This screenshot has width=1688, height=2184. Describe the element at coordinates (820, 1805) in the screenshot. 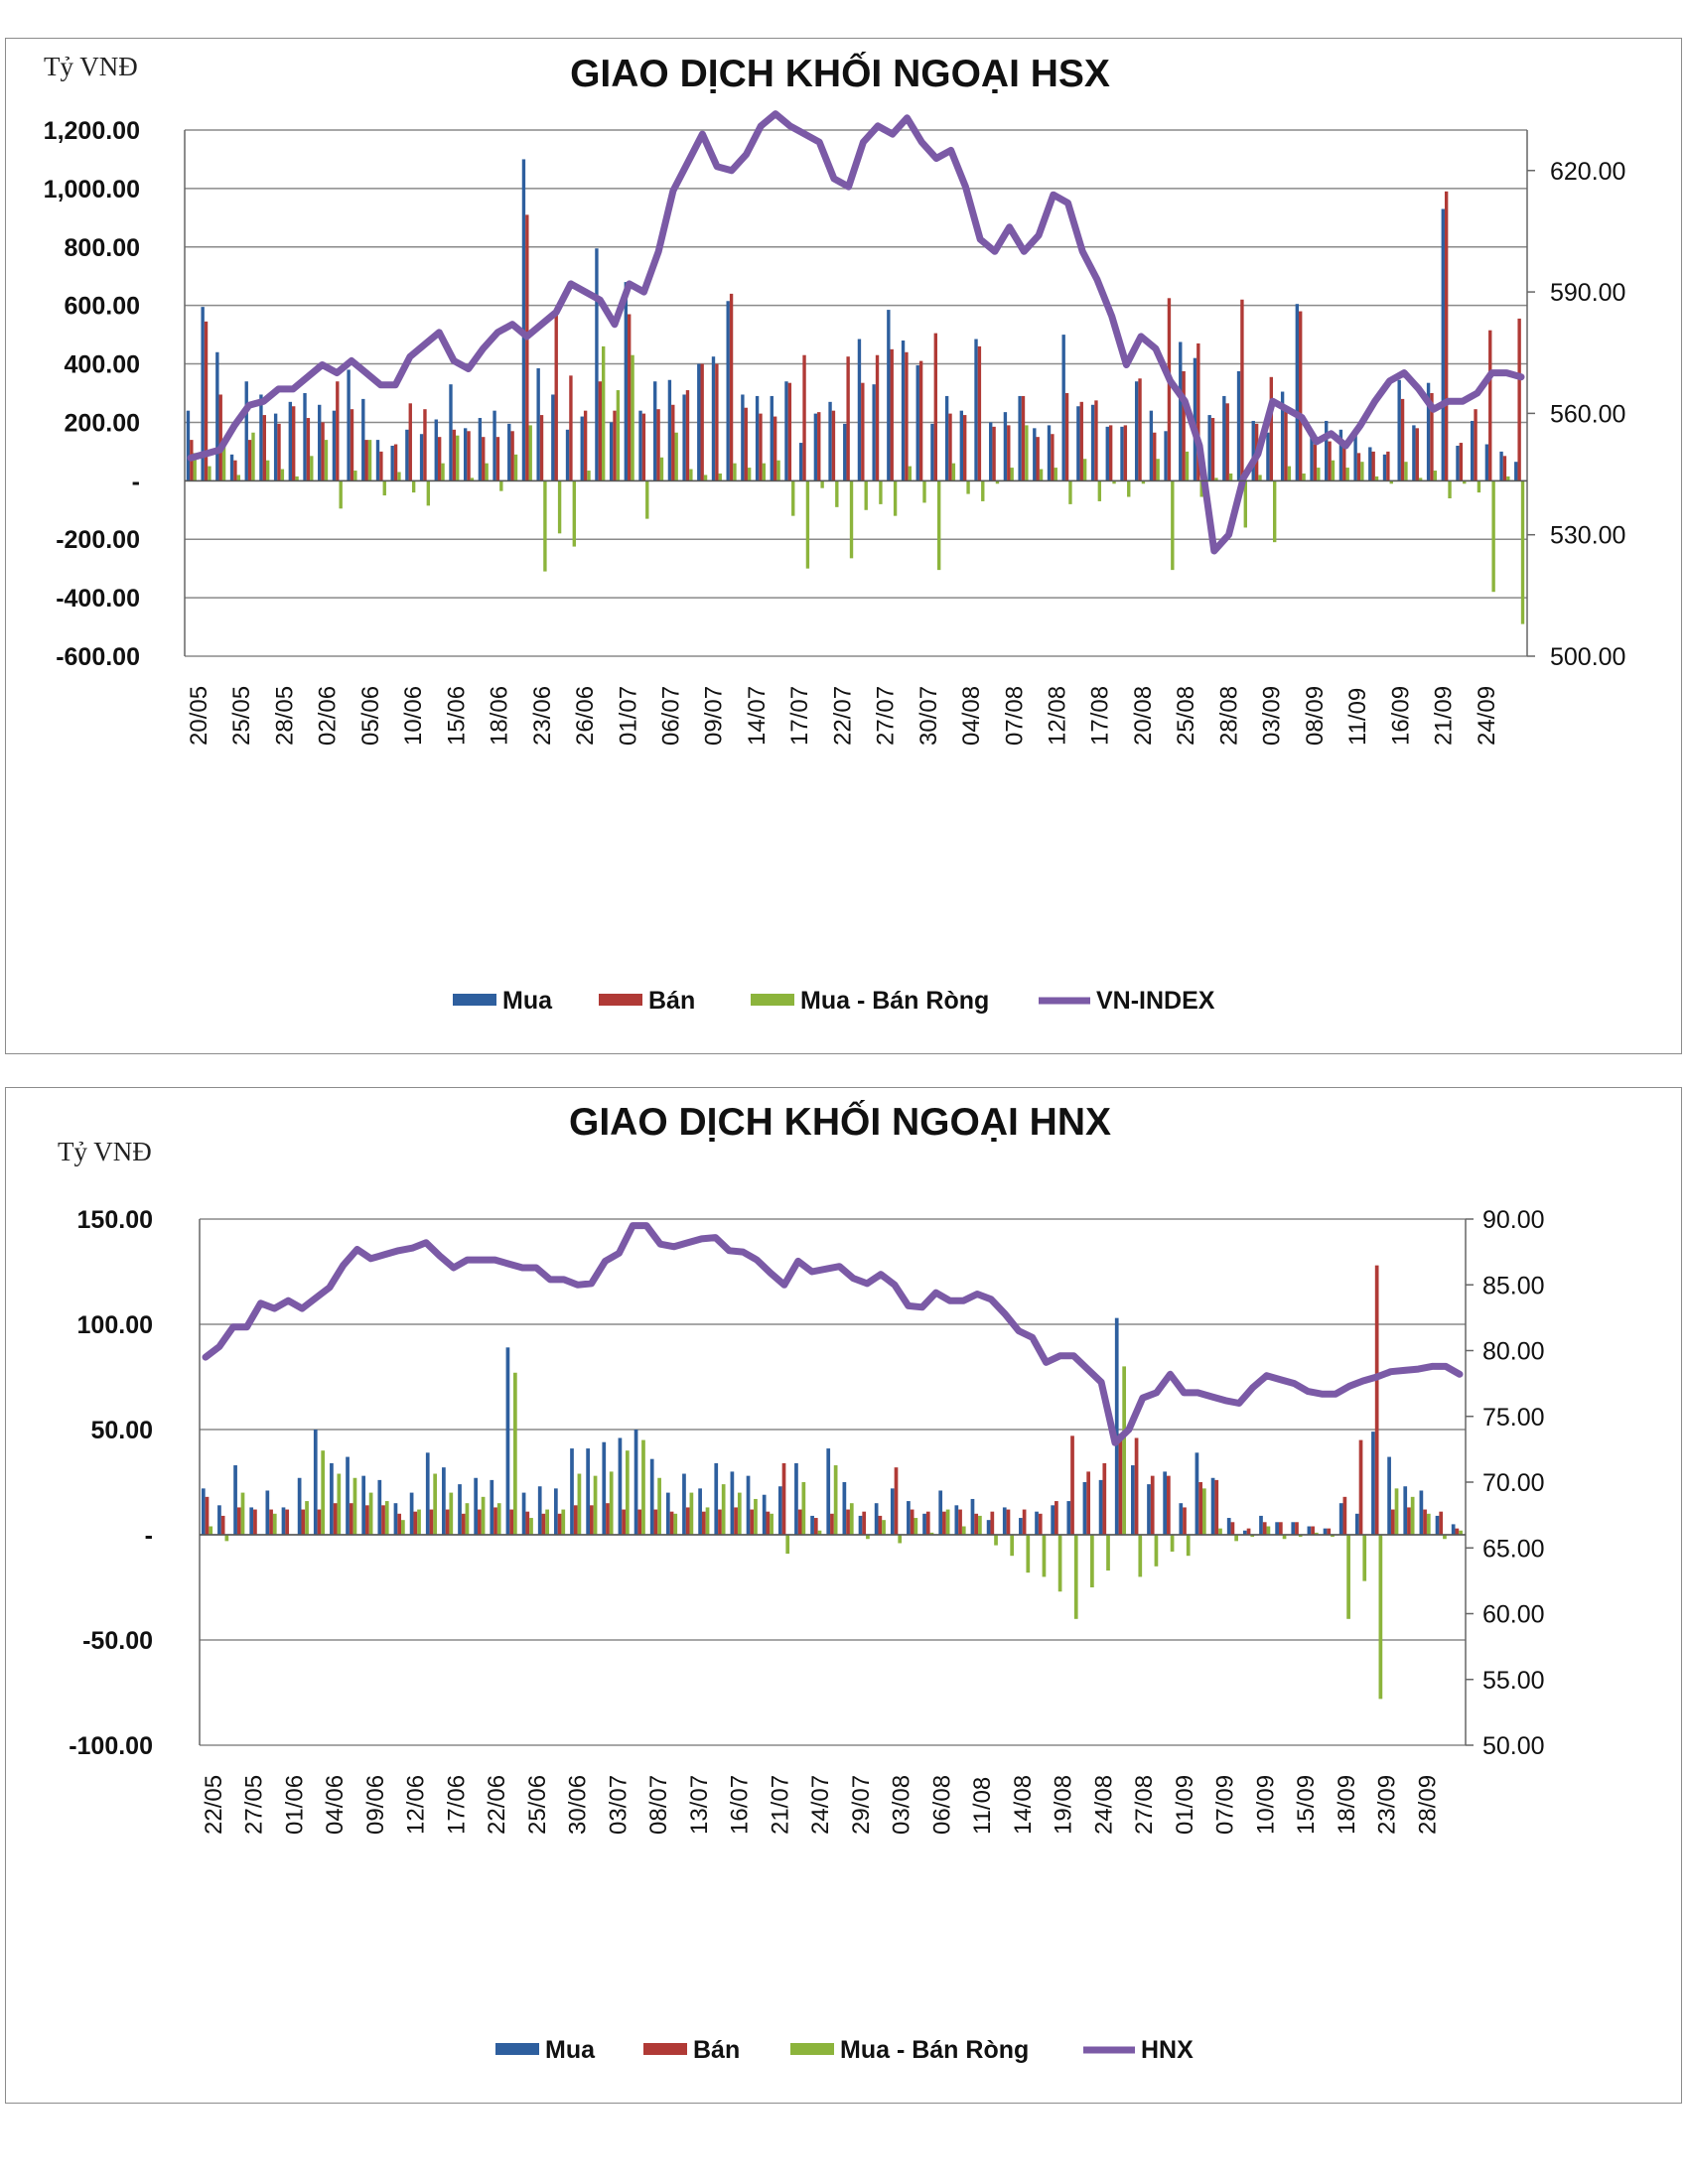

I see `hnx-x-tick-label: 24/07` at that location.